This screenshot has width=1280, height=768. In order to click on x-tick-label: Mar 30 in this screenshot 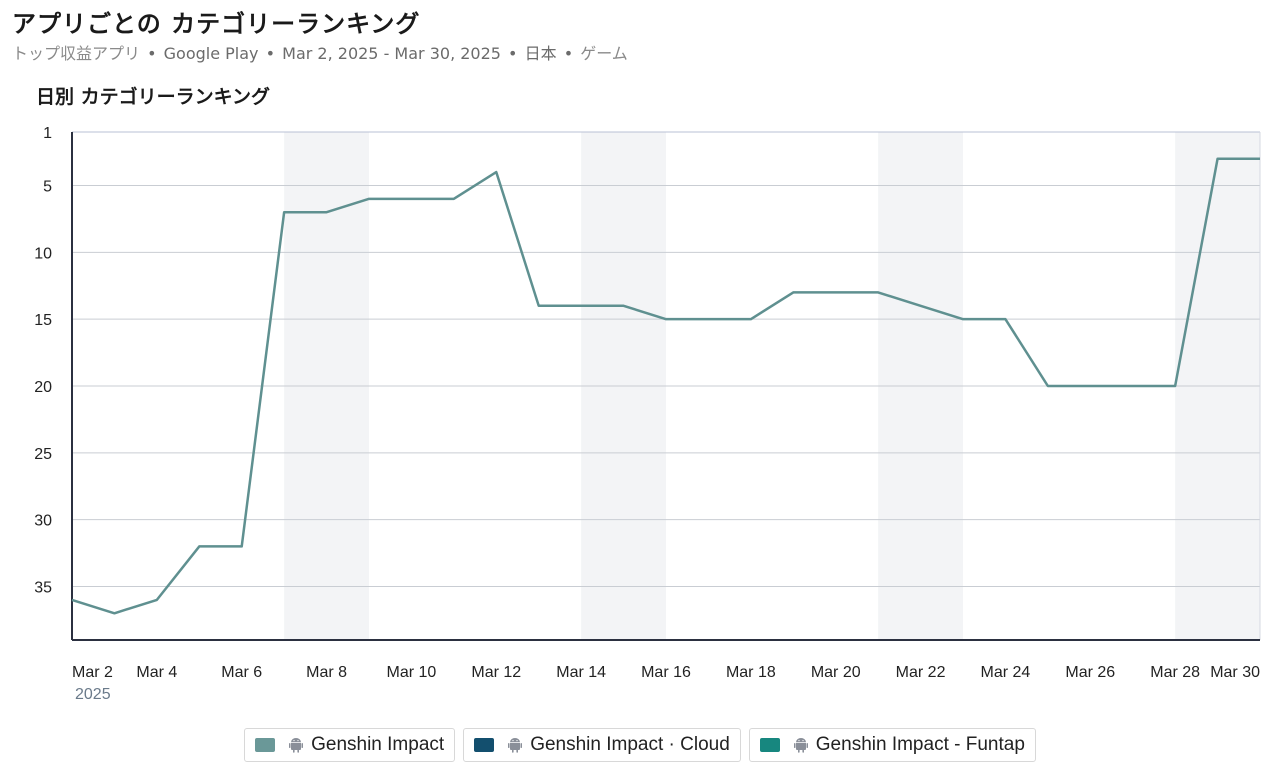, I will do `click(1235, 672)`.